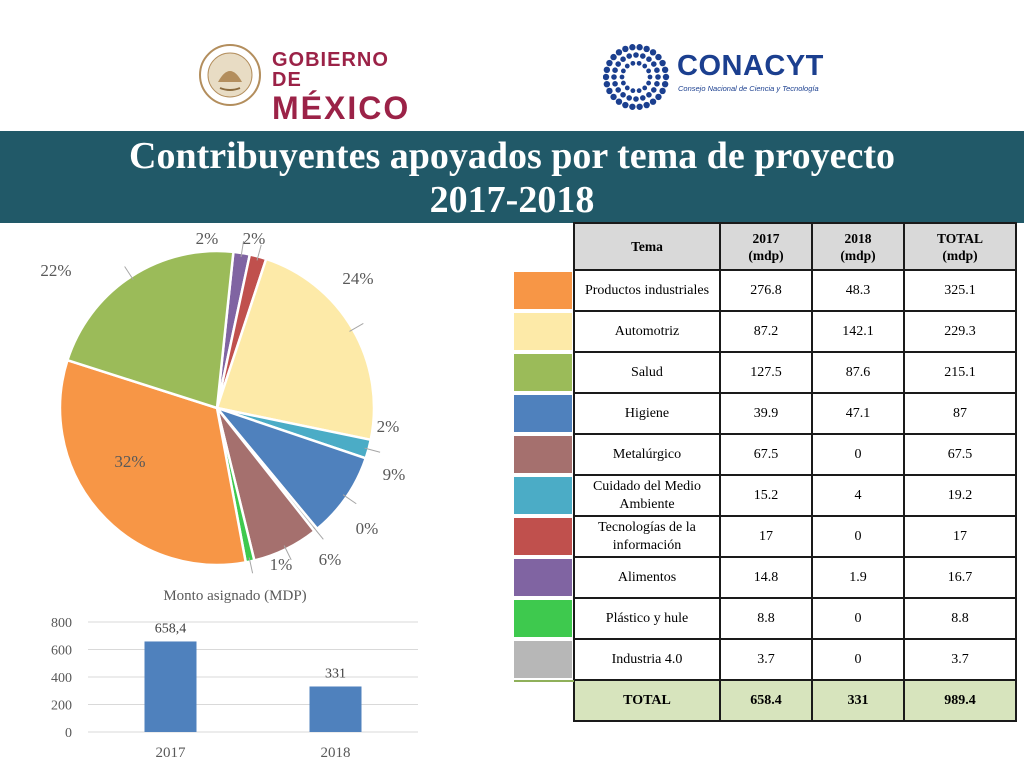 The image size is (1024, 768). I want to click on pie-slice, so click(153, 462).